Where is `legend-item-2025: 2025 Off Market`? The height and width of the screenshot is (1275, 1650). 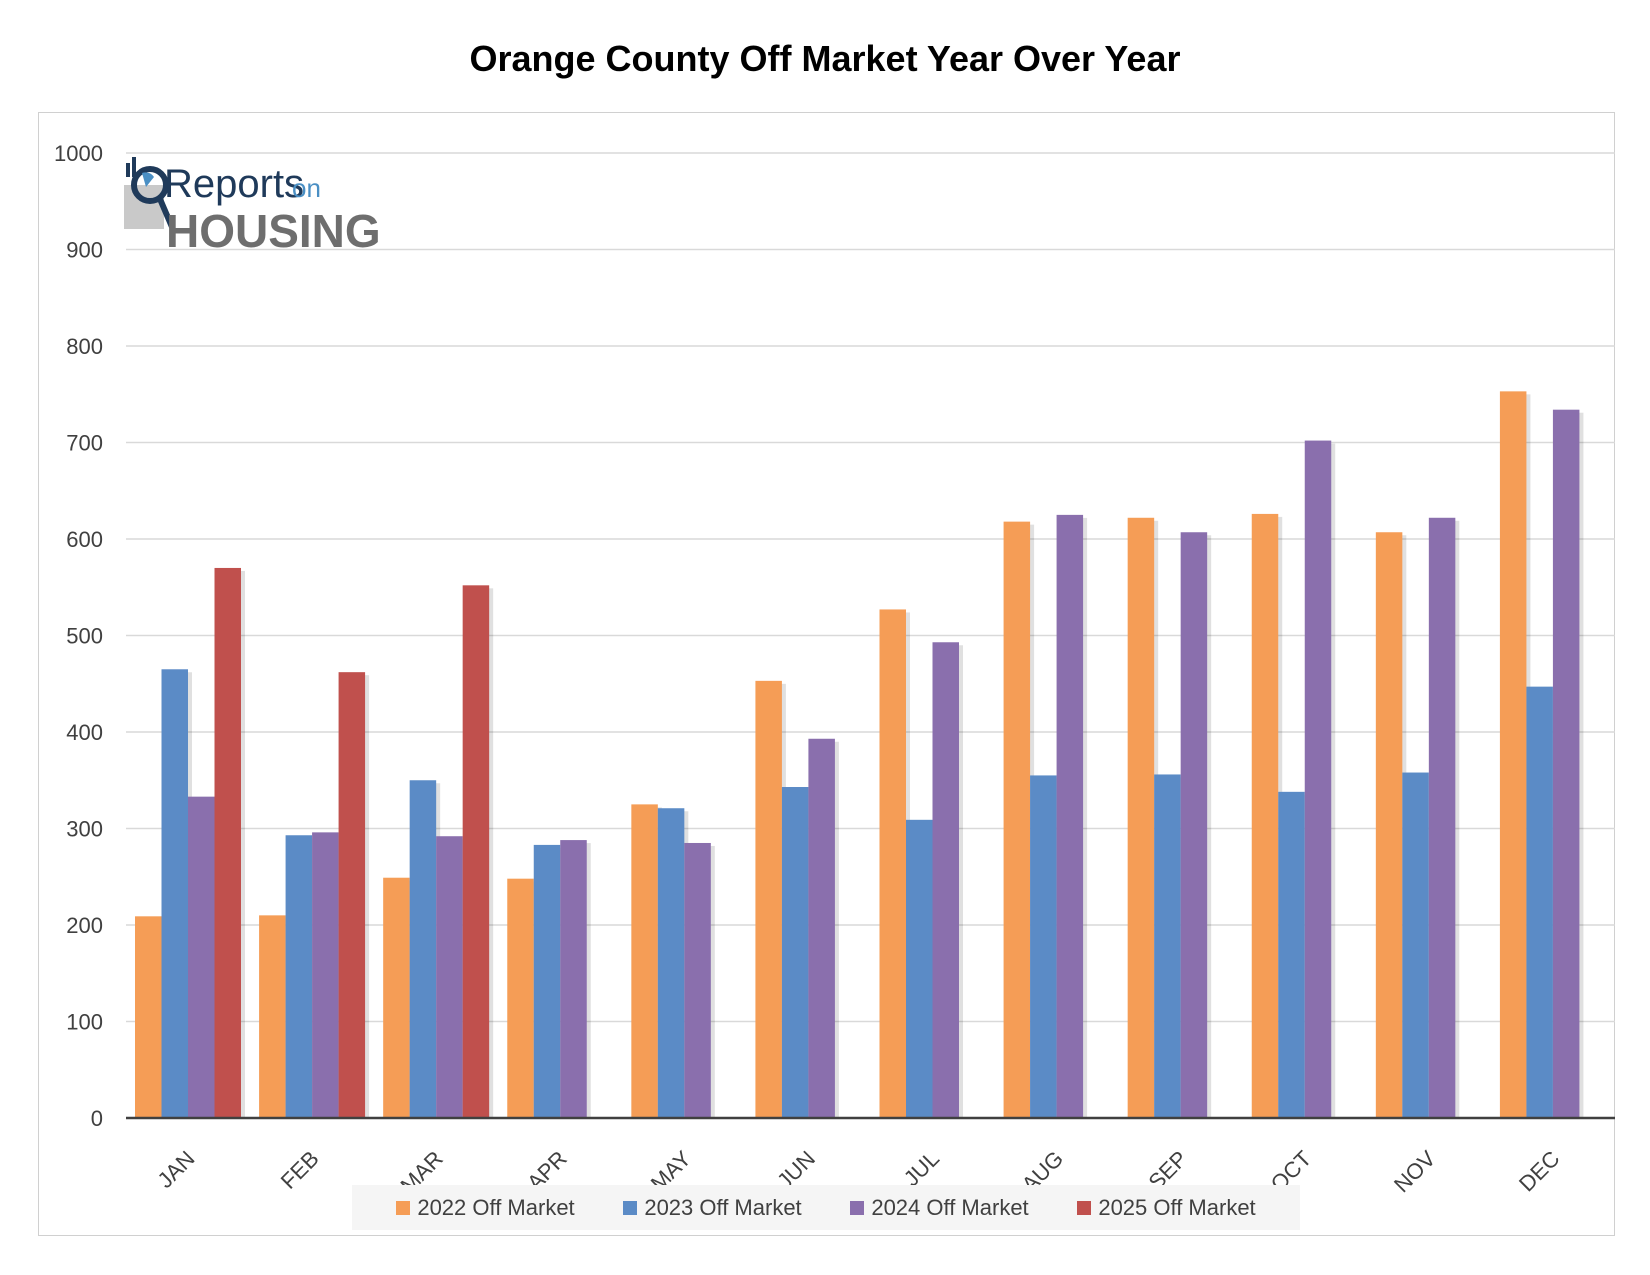 legend-item-2025: 2025 Off Market is located at coordinates (1166, 1207).